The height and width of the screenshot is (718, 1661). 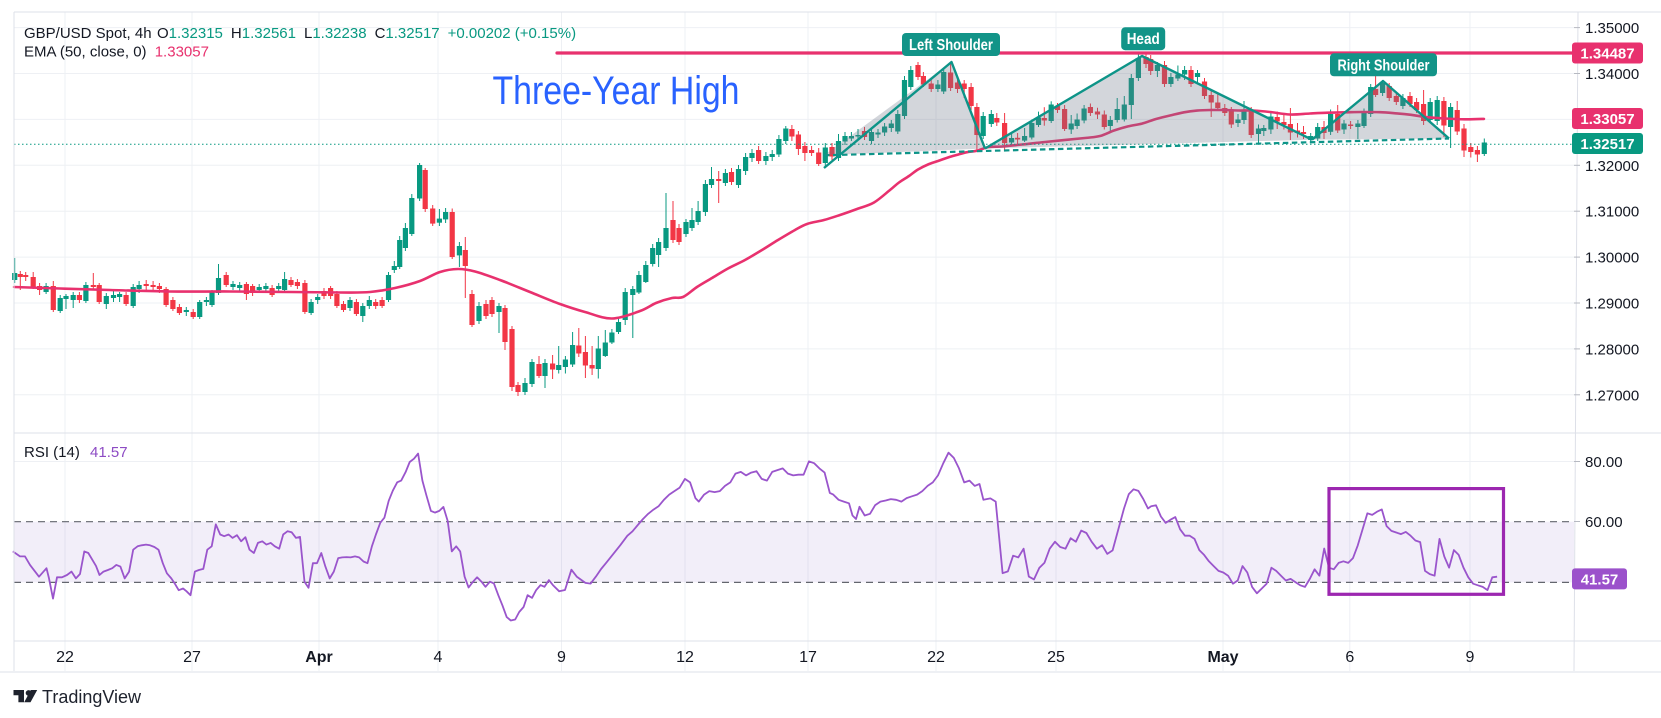 I want to click on svg-text: 27, so click(x=192, y=657).